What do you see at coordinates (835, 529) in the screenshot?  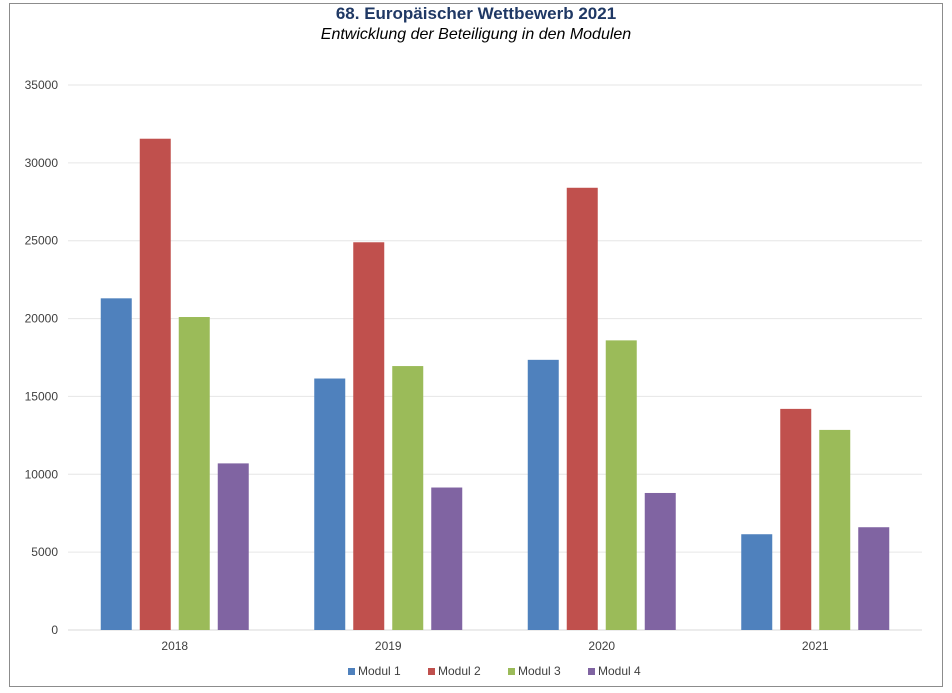 I see `bar-modul-3-2021` at bounding box center [835, 529].